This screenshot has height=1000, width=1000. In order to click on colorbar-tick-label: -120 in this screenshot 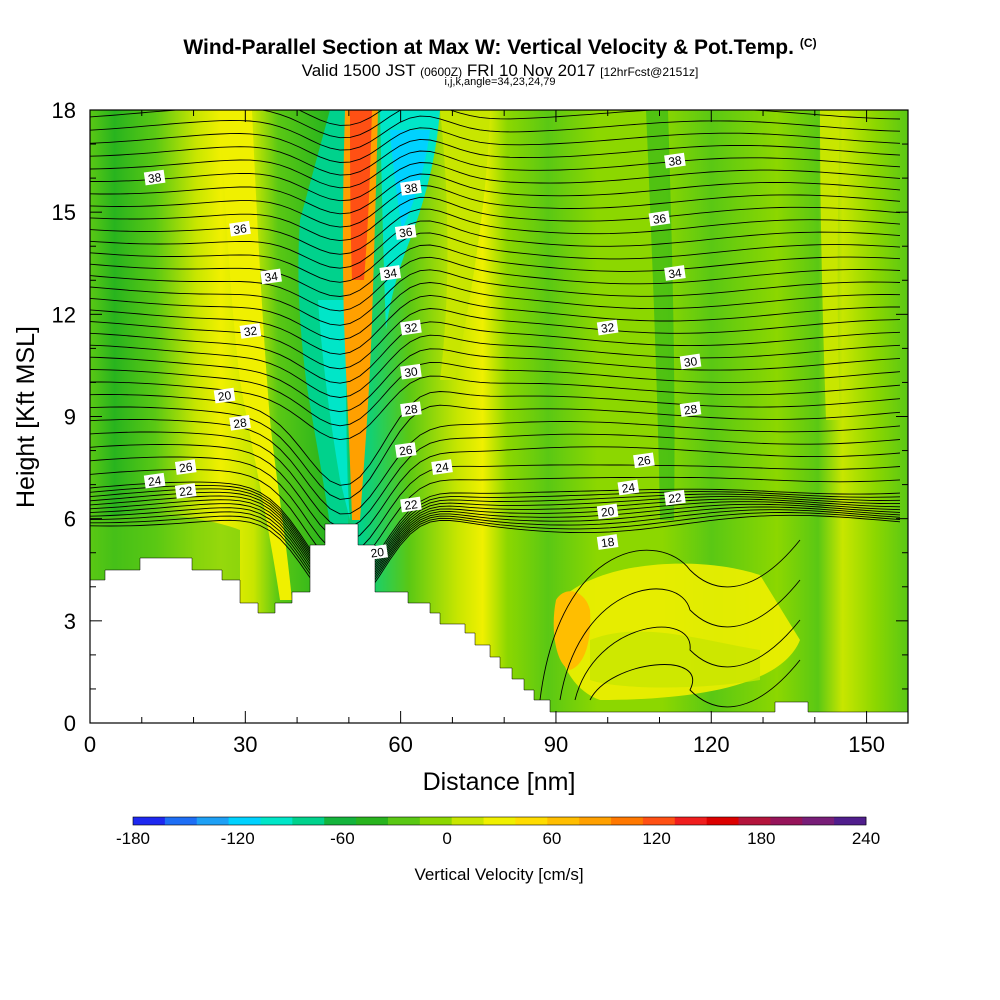, I will do `click(238, 838)`.